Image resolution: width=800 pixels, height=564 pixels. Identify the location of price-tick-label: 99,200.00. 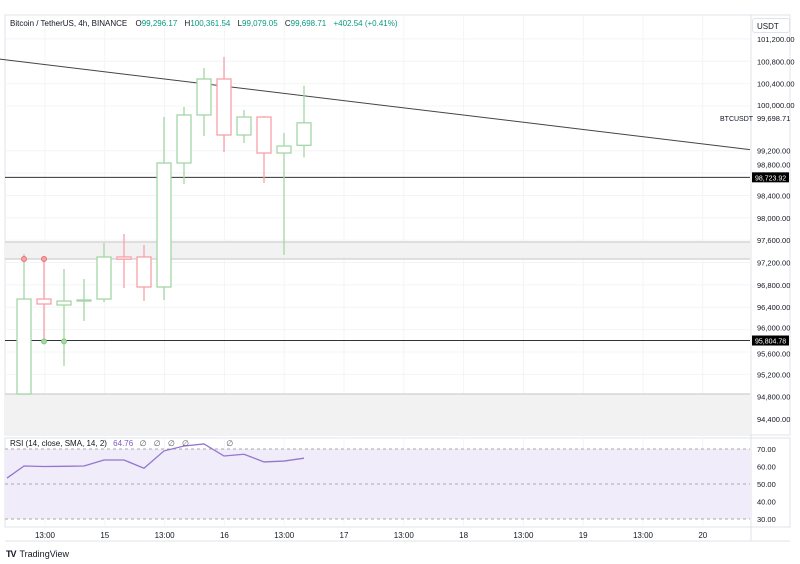
(773, 151).